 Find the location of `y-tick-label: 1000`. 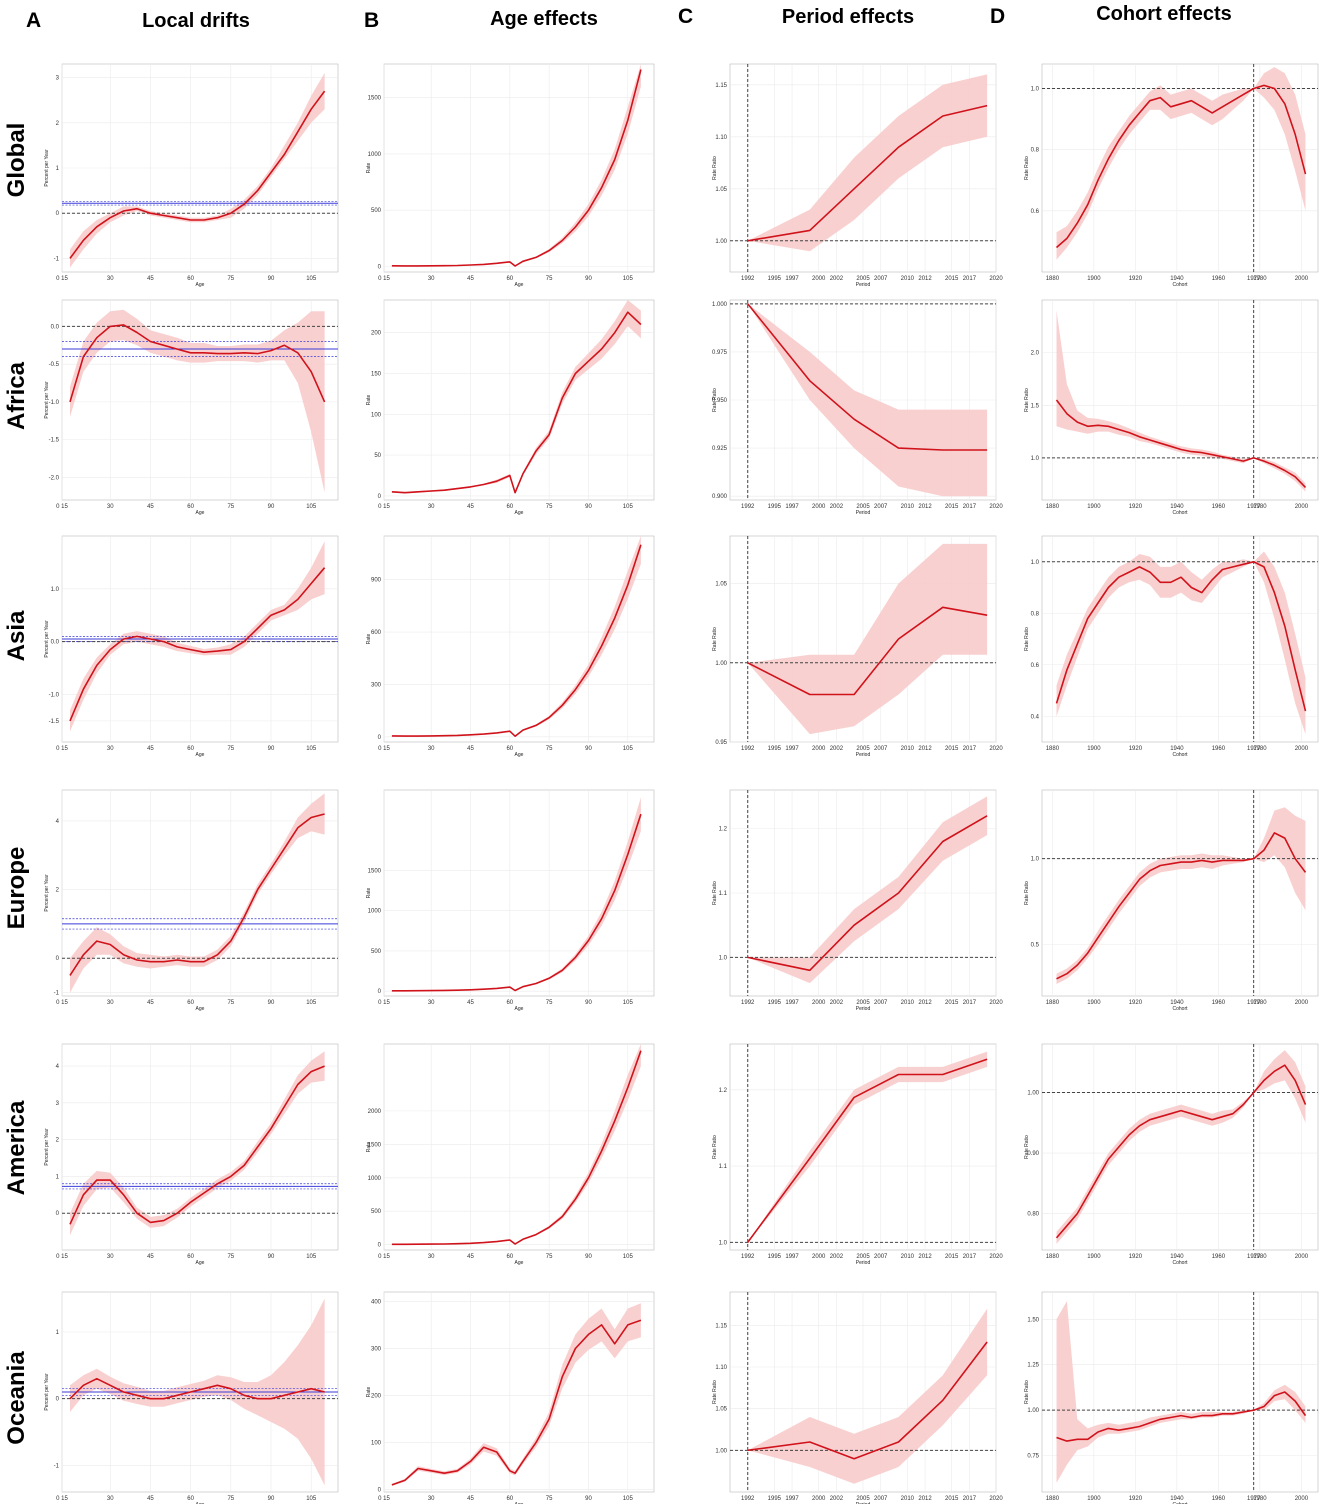

y-tick-label: 1000 is located at coordinates (375, 912).